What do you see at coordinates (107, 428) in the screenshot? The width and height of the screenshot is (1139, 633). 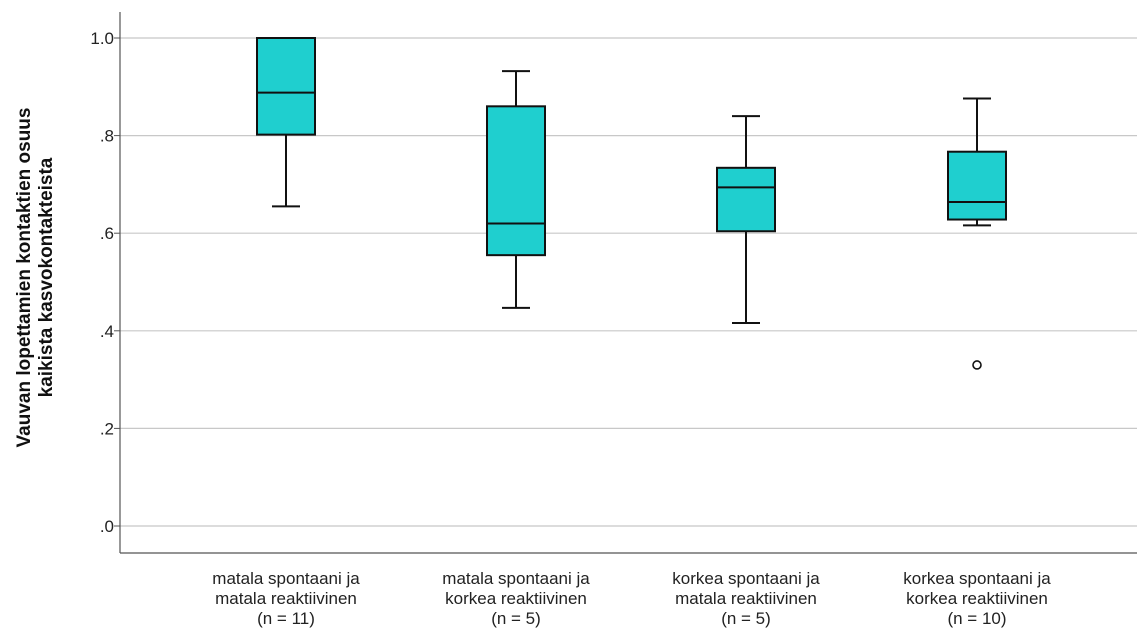 I see `y-tick-label: .2` at bounding box center [107, 428].